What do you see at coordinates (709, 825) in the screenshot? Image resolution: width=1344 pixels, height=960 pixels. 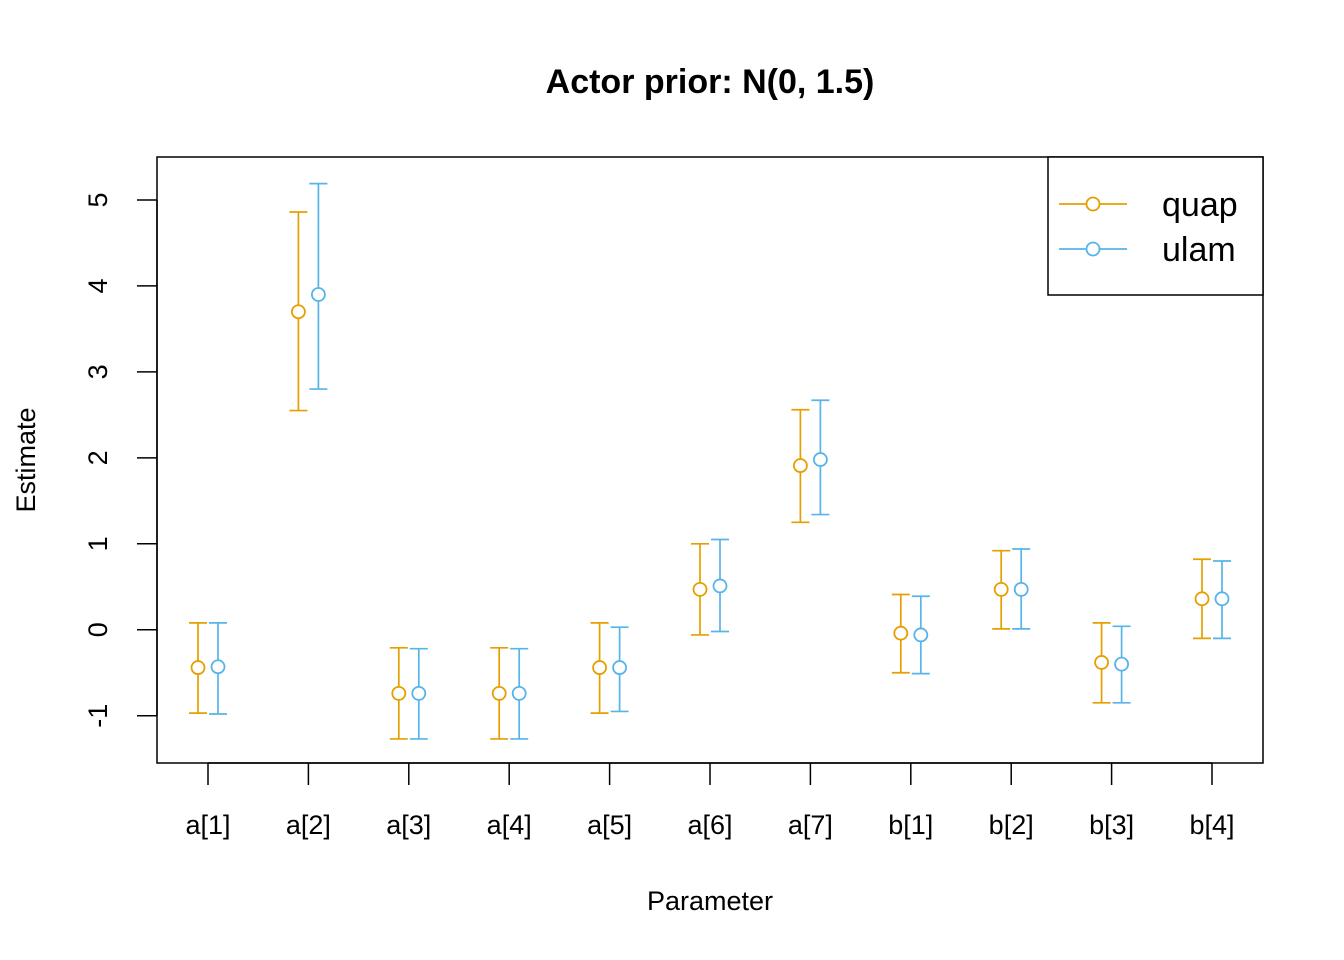 I see `x-tick-label: a[6]` at bounding box center [709, 825].